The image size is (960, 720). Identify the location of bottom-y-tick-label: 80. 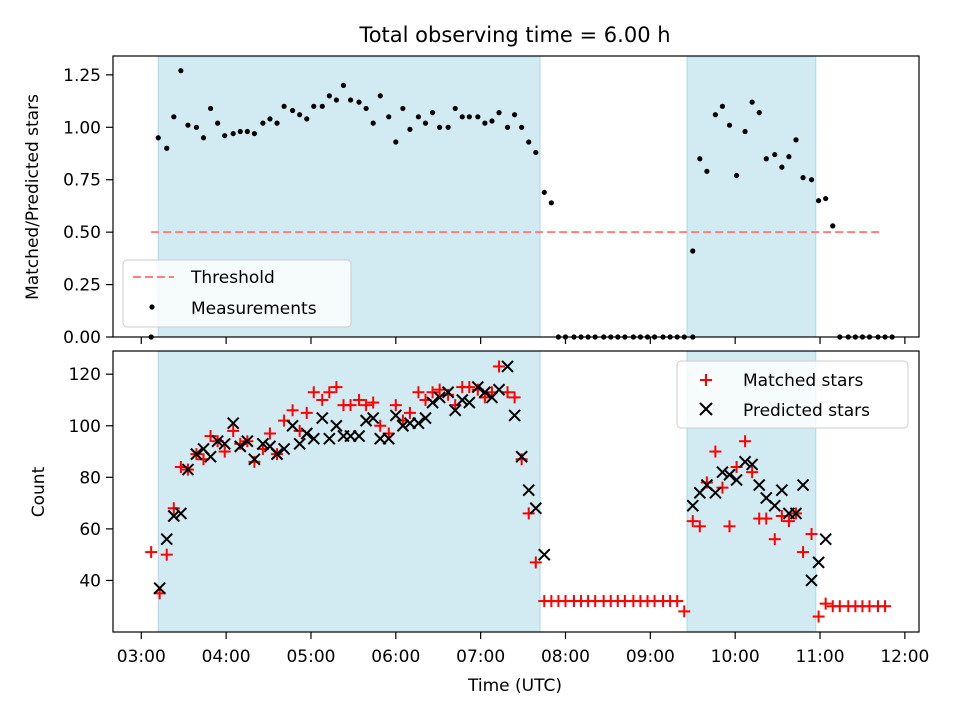
(90, 478).